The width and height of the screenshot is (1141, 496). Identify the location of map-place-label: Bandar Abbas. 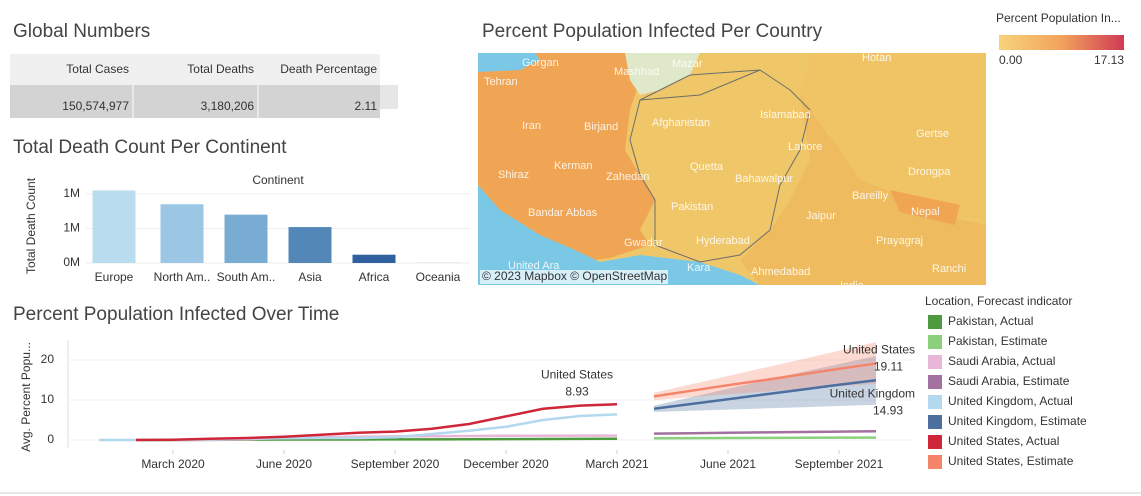
(563, 213).